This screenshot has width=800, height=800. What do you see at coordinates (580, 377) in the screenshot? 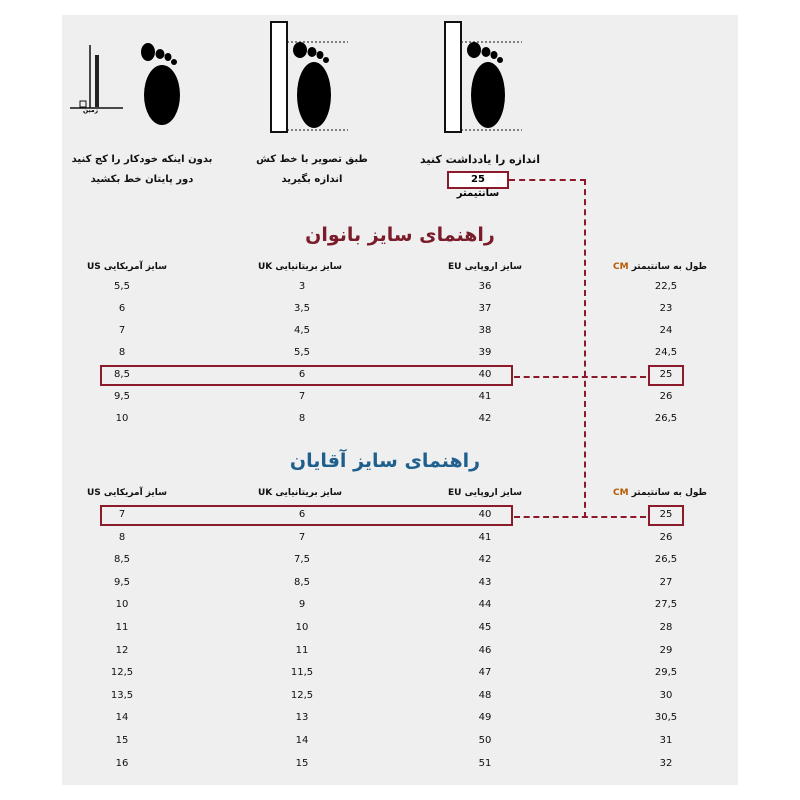
I see `women-arrow` at bounding box center [580, 377].